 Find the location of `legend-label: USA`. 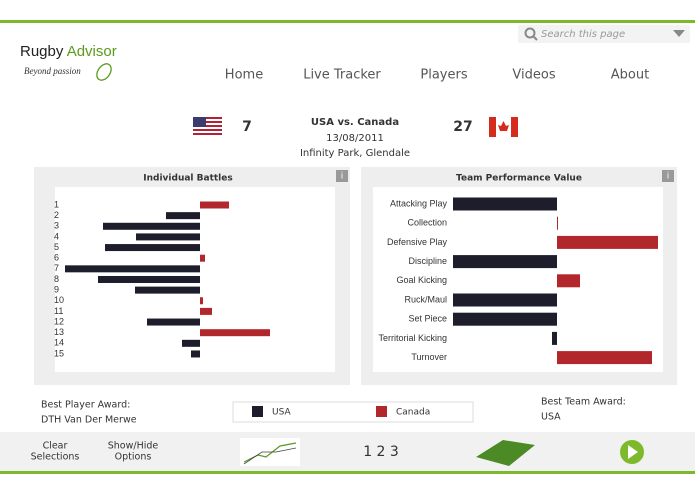

legend-label: USA is located at coordinates (281, 413).